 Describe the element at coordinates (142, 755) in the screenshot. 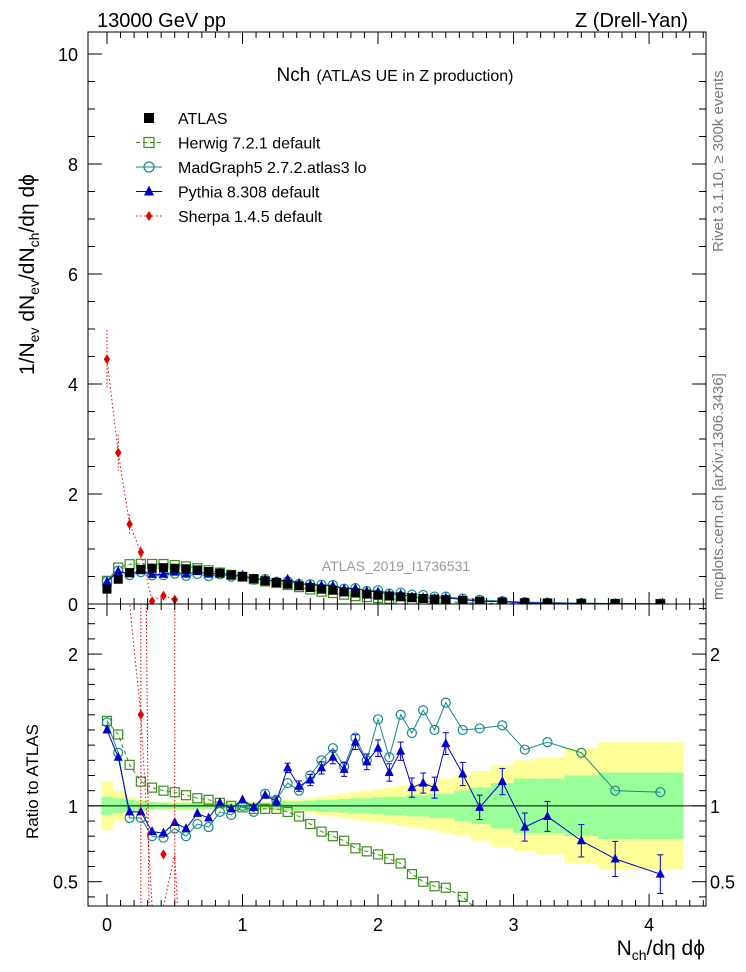

I see `ratio-line-sherpa` at that location.